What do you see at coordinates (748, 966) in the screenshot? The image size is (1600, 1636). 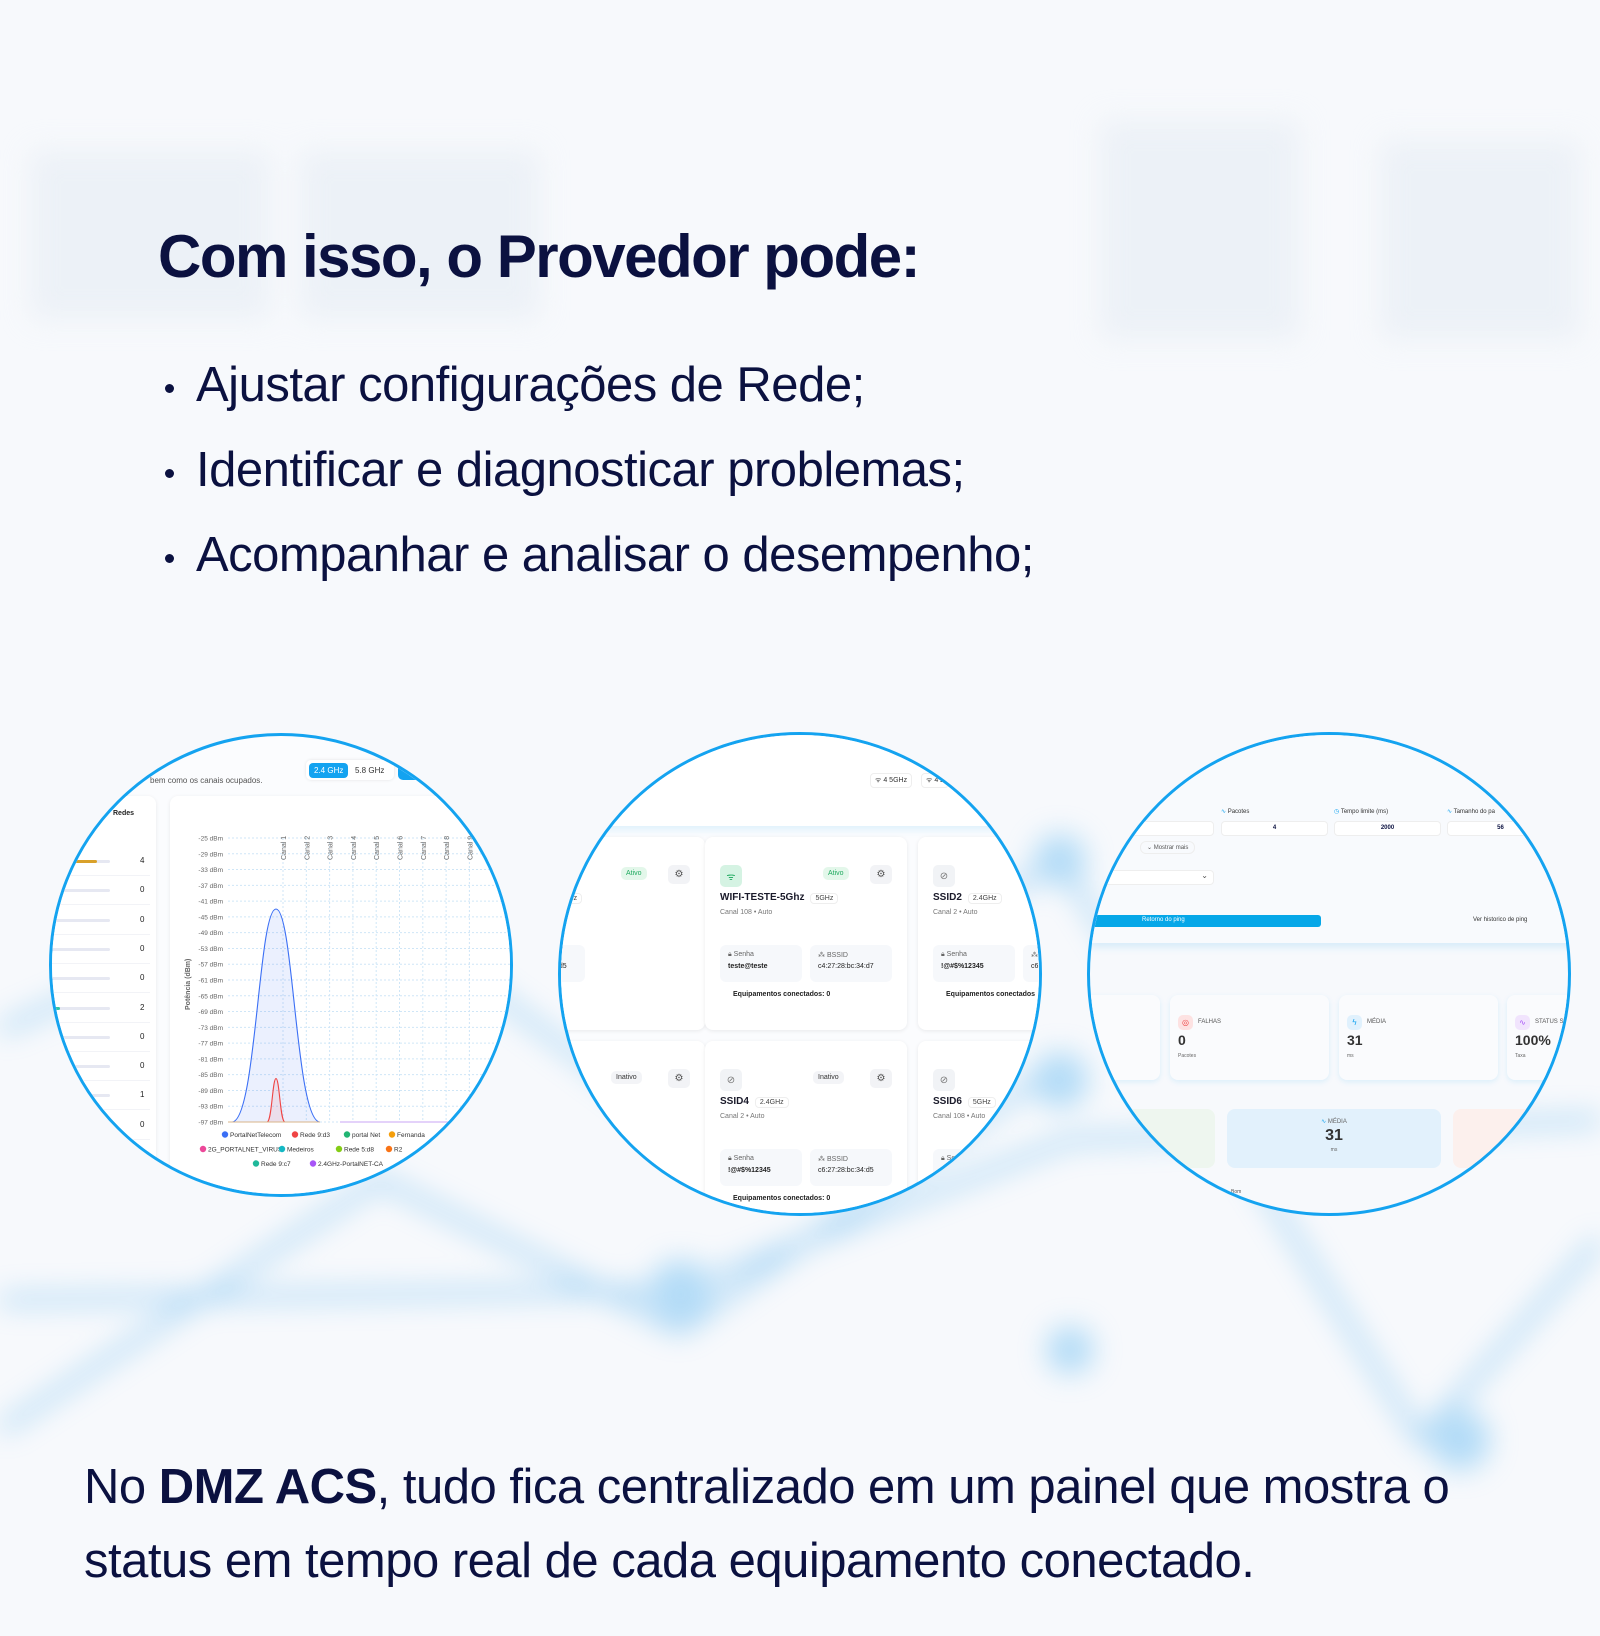 I see `password-value: teste@teste` at bounding box center [748, 966].